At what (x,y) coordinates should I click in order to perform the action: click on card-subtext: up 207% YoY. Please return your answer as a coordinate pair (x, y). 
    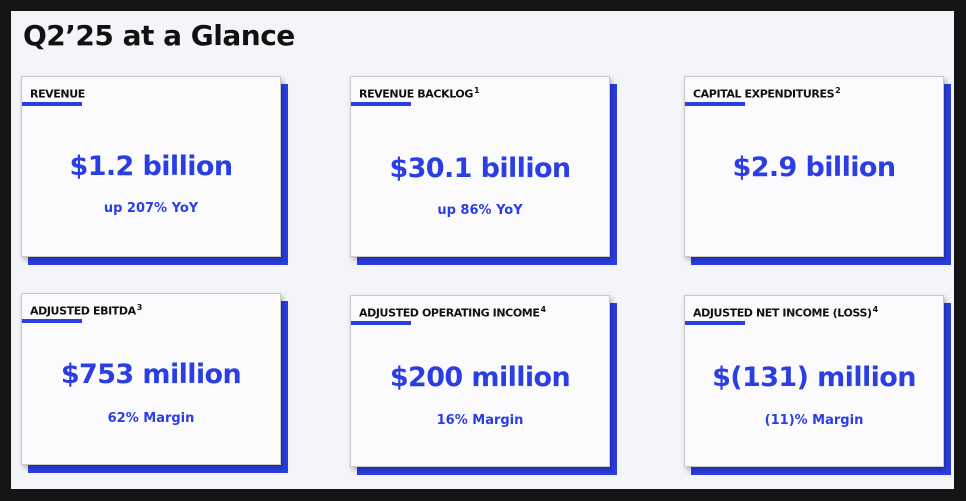
    Looking at the image, I should click on (151, 208).